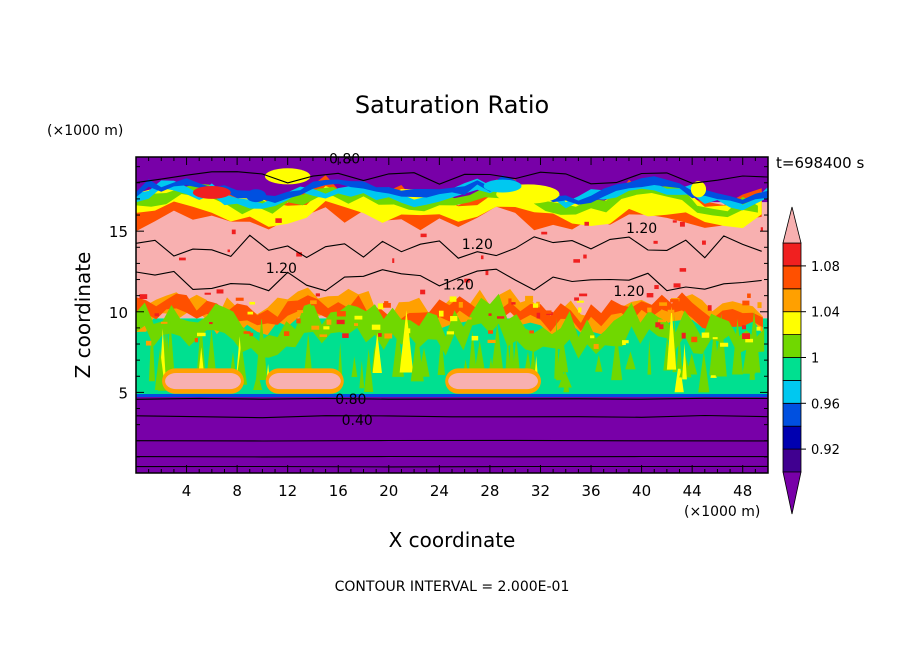  I want to click on colorbar-bottom-arrow, so click(792, 493).